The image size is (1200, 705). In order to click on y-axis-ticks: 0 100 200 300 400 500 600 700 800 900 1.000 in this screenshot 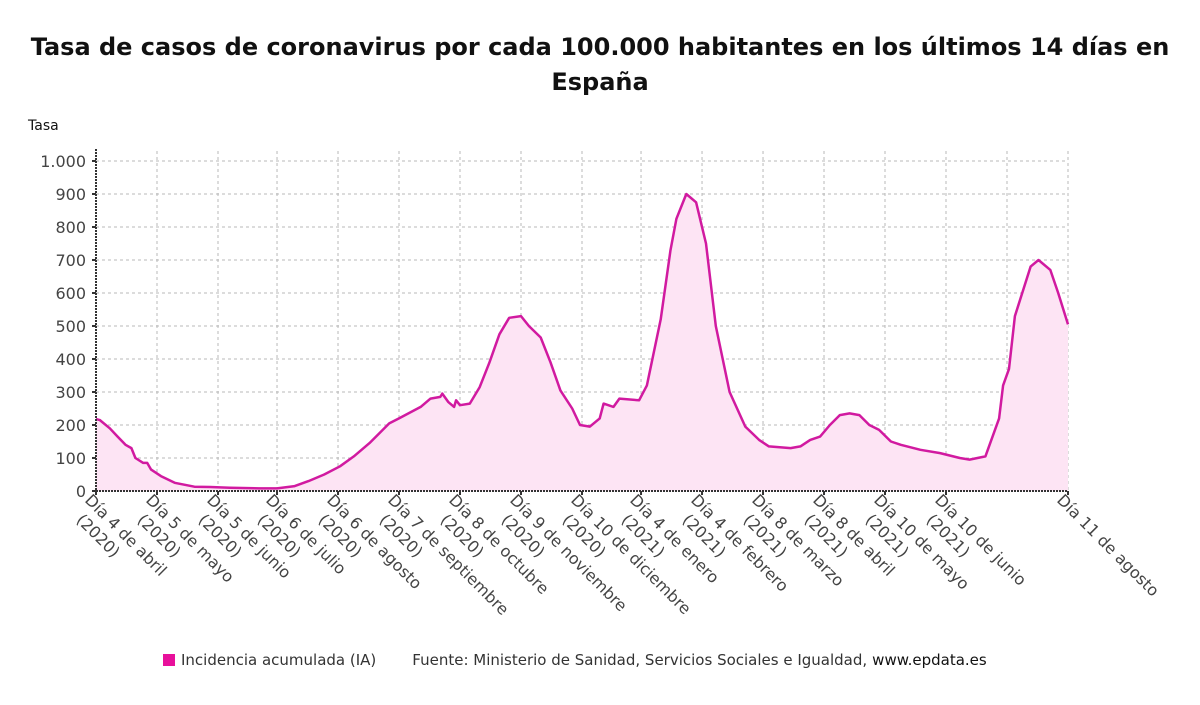, I will do `click(68, 326)`.